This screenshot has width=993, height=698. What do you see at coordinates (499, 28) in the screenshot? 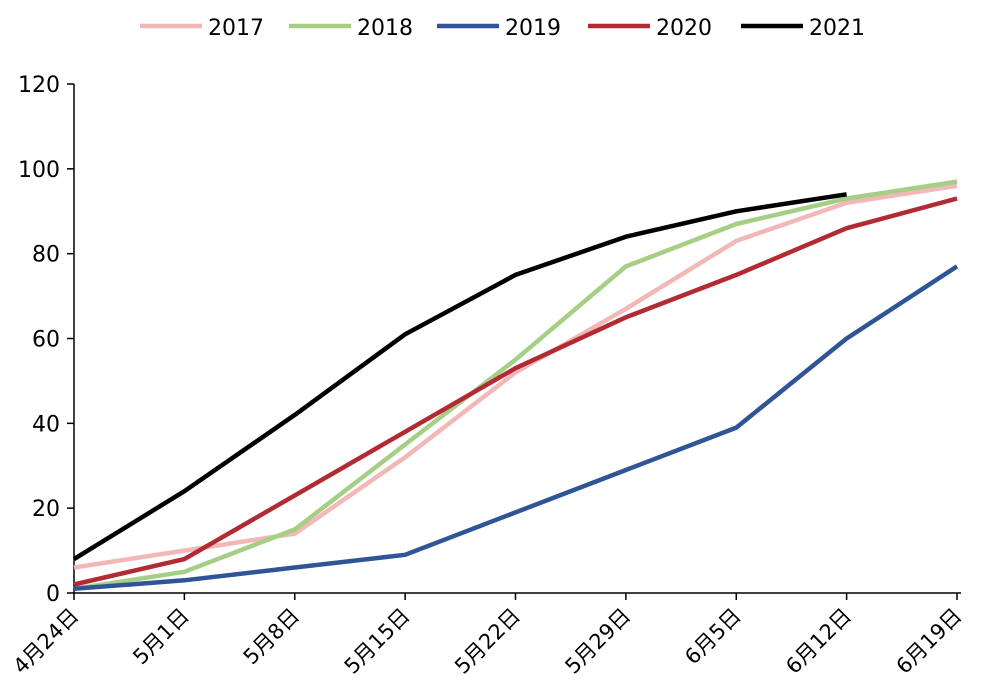
I see `legend-item: 2019` at bounding box center [499, 28].